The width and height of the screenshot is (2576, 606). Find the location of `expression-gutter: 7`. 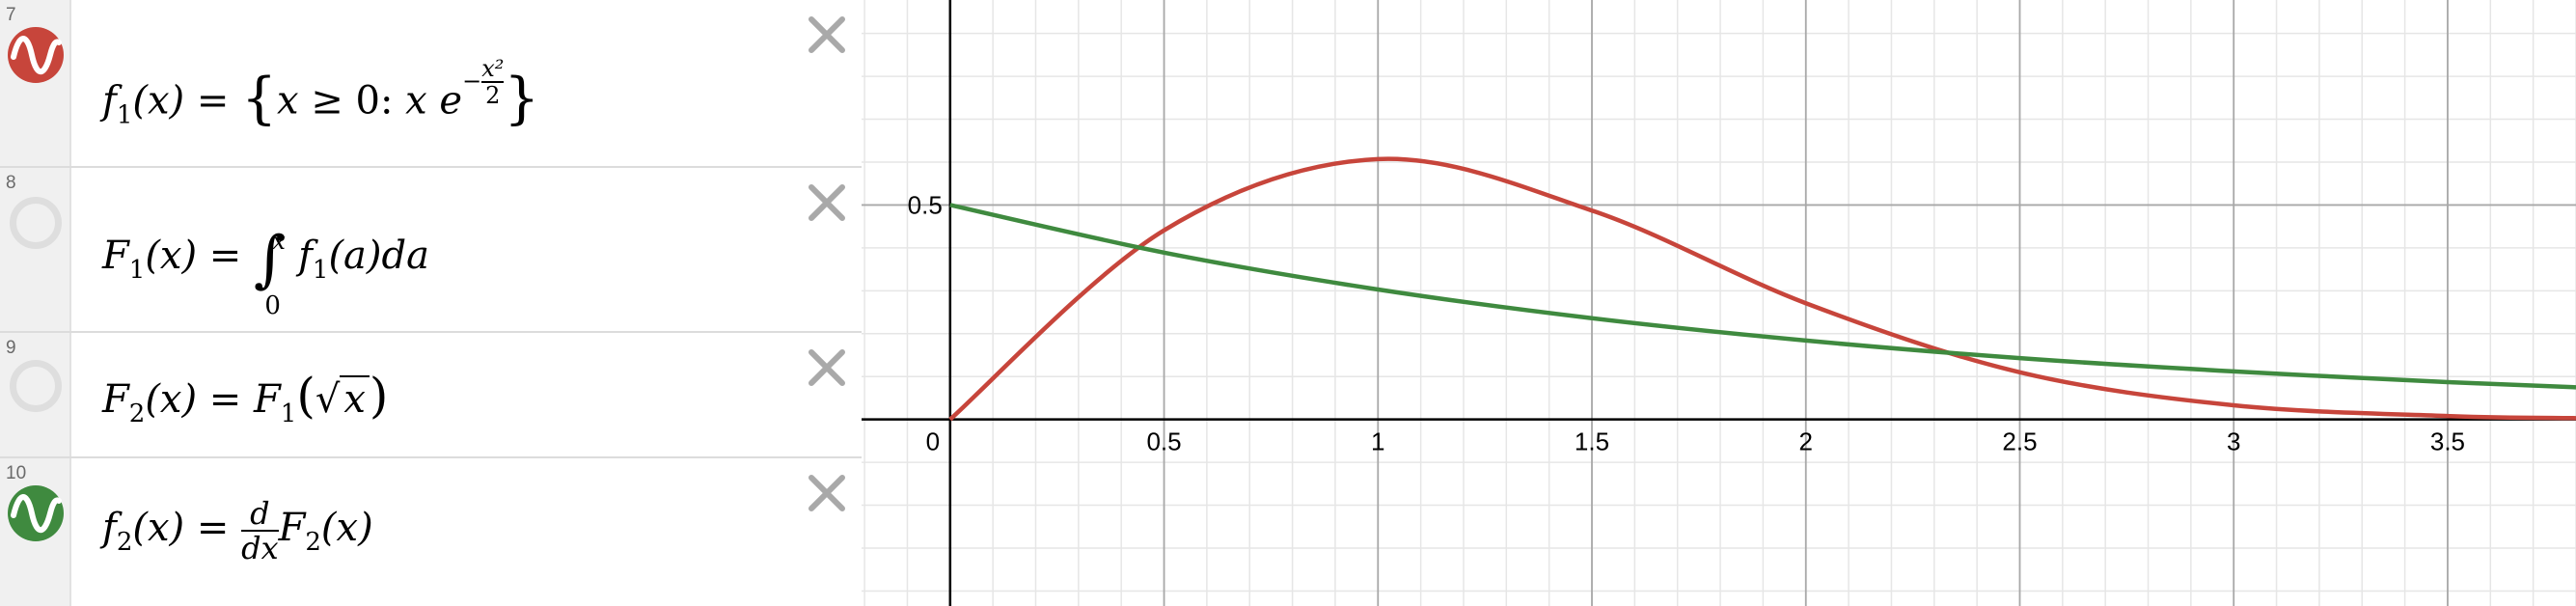

expression-gutter: 7 is located at coordinates (36, 83).